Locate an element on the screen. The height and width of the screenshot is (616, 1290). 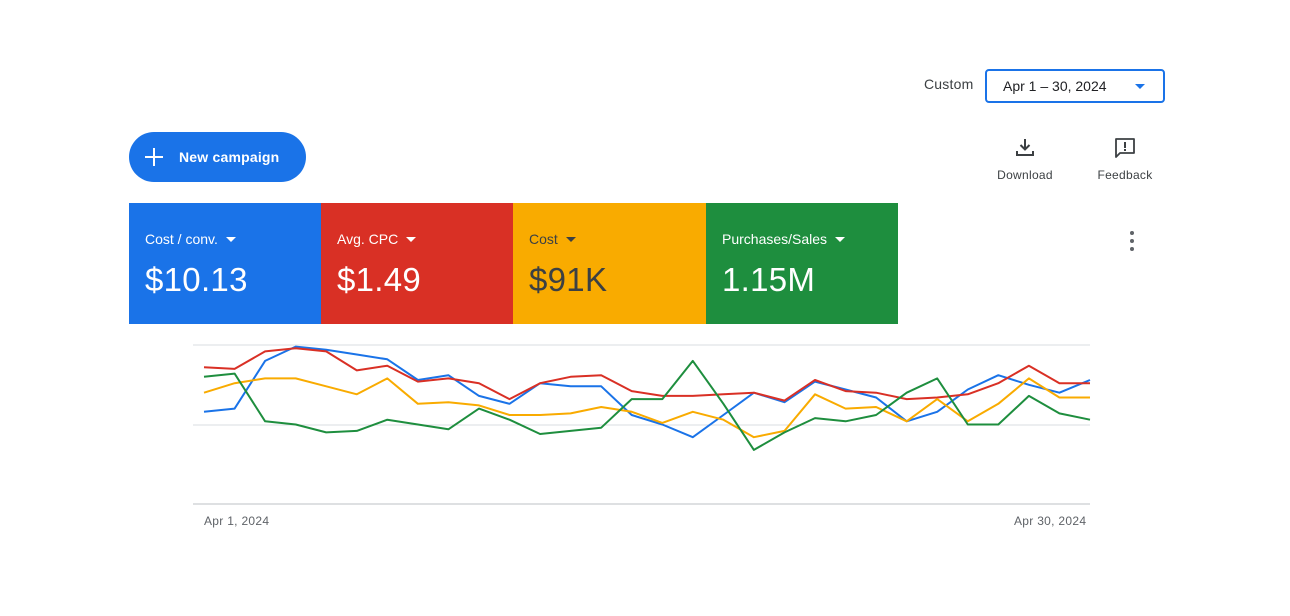
download-label: Download is located at coordinates (1025, 175).